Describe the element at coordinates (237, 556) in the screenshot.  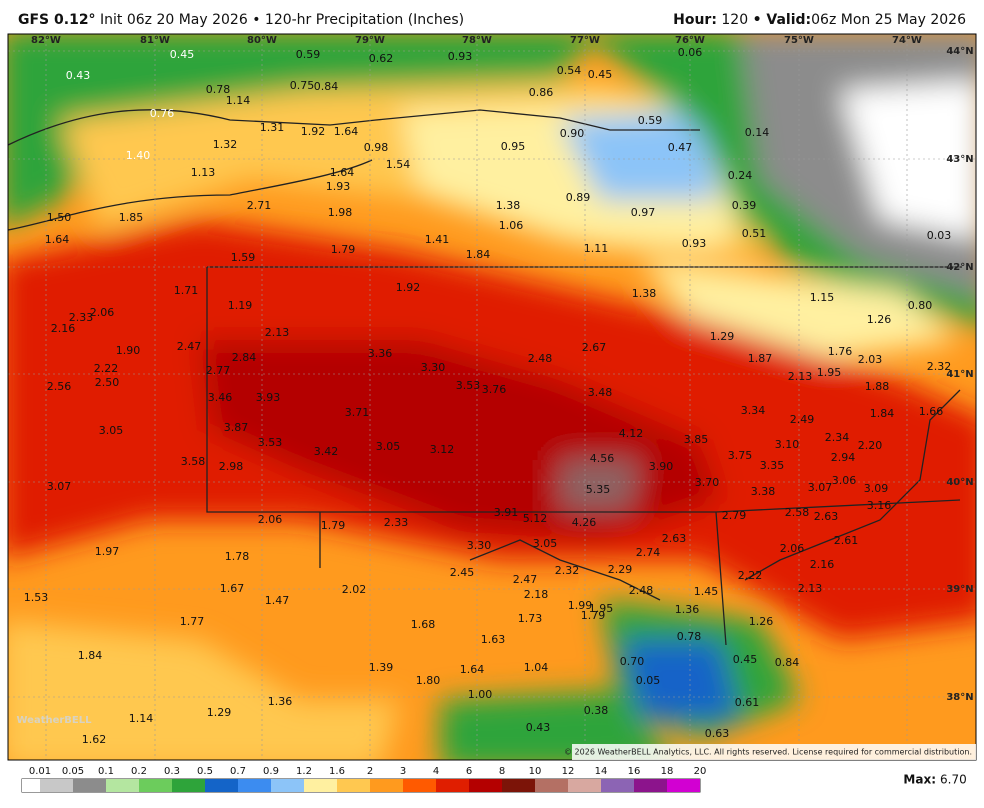
I see `precip-value: 1.78` at that location.